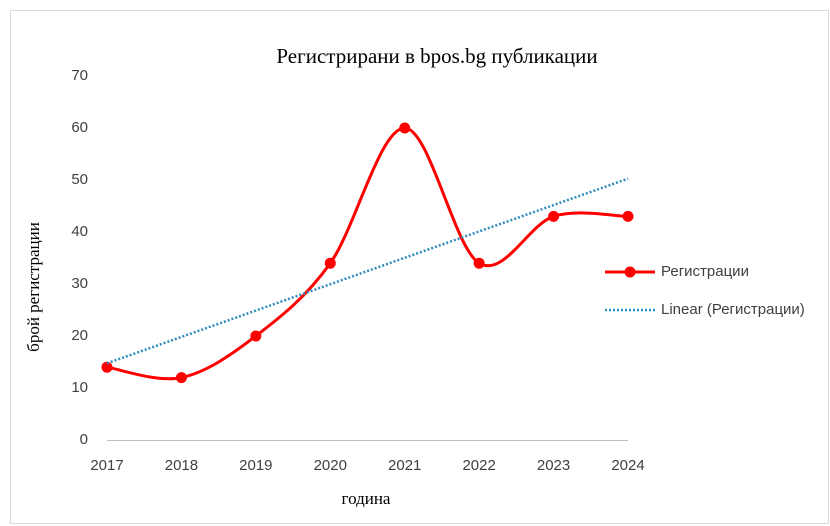 The height and width of the screenshot is (526, 830). I want to click on chart-title: Регистрирани в bpos.bg публикации, so click(436, 56).